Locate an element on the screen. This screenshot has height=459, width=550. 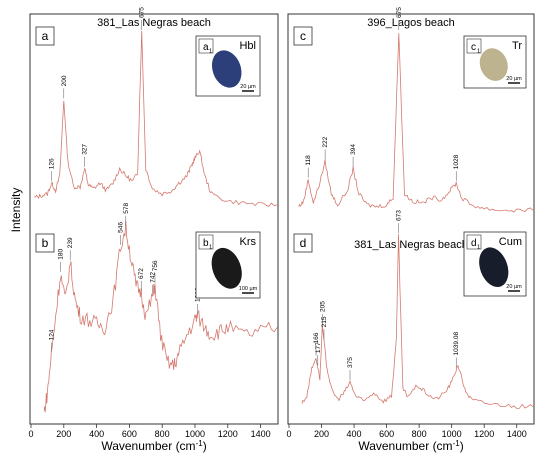
mineral-abbrev: Tr is located at coordinates (517, 46).